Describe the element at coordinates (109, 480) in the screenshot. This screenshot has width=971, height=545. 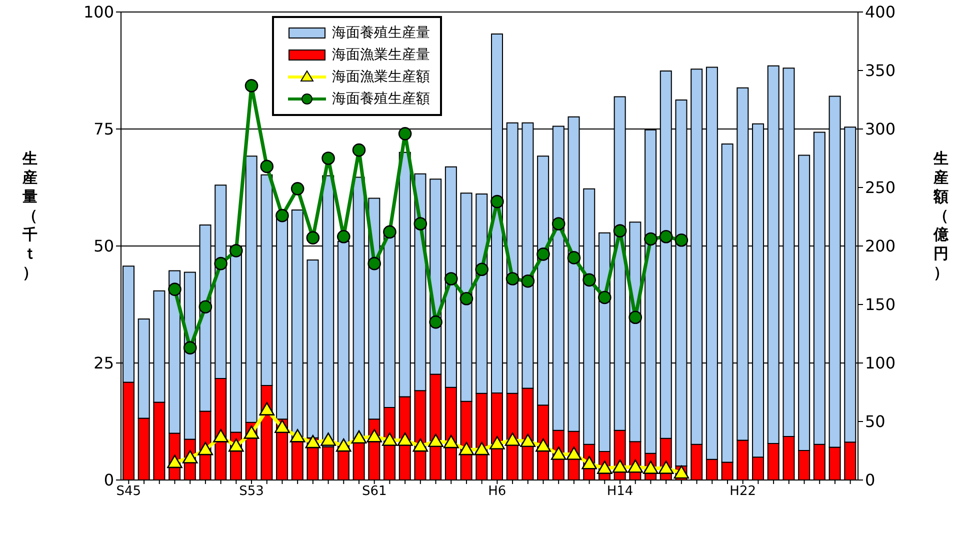
I see `y-tick-label: 0` at that location.